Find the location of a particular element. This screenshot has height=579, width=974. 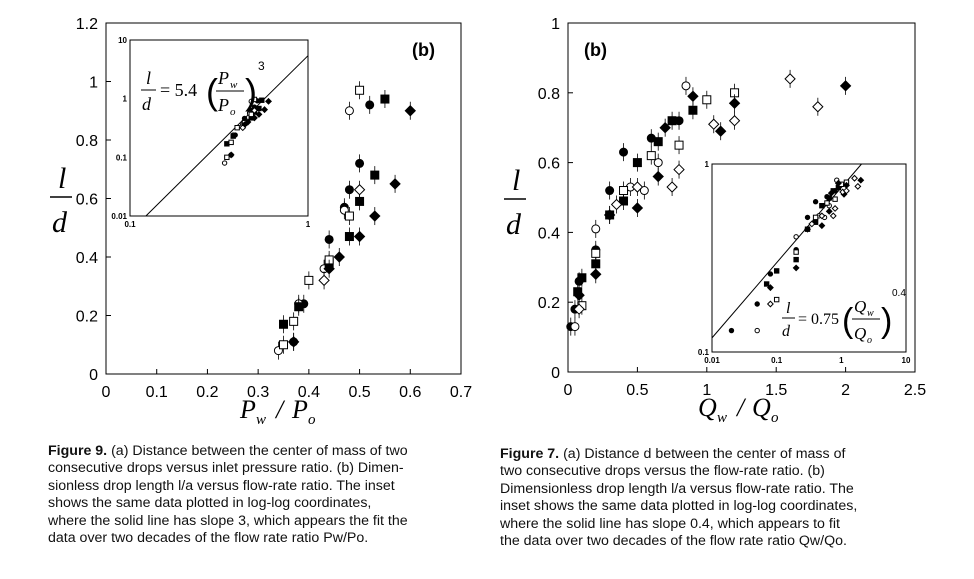

figure-9-xtick-label: 0.6 is located at coordinates (410, 392).